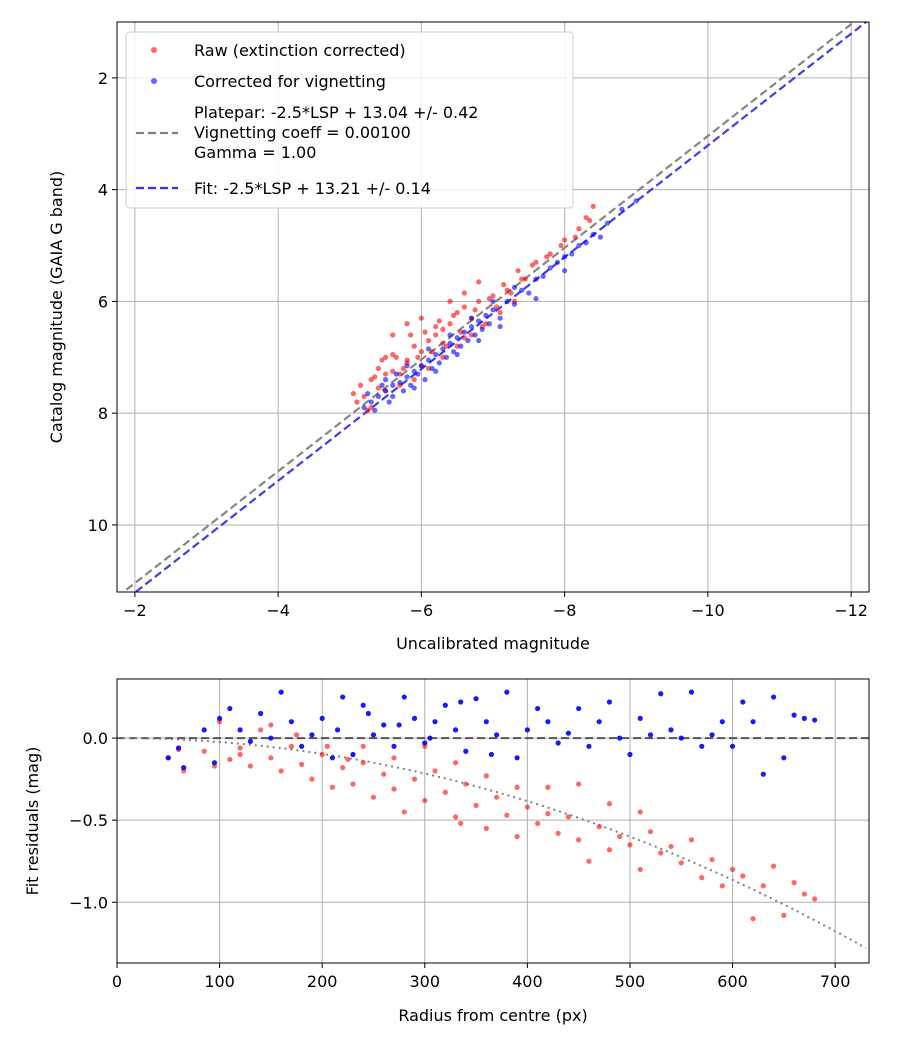 The width and height of the screenshot is (900, 1050). Describe the element at coordinates (103, 78) in the screenshot. I see `top-y-tick-label: 2` at that location.